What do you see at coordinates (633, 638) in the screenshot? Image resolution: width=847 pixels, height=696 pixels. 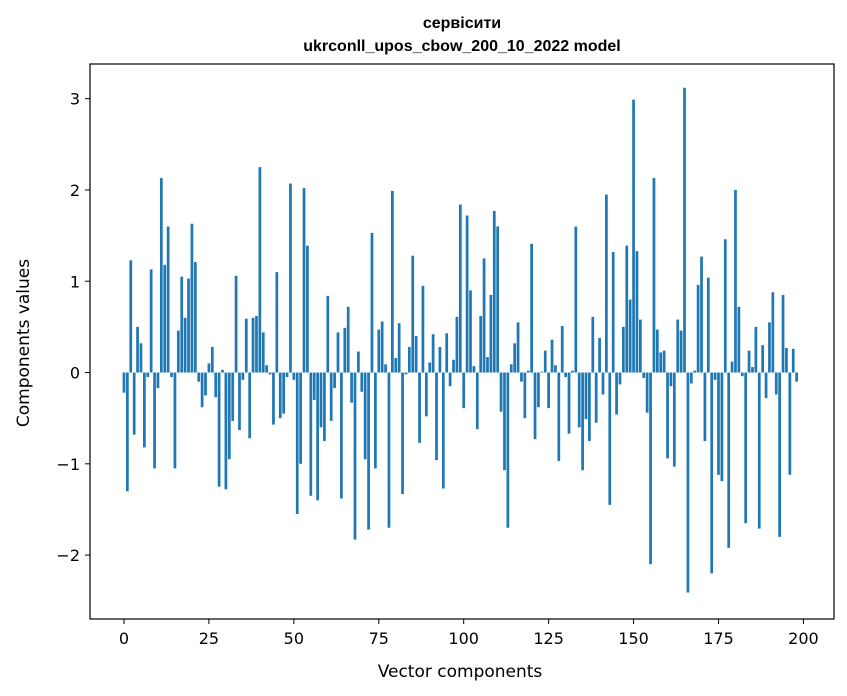 I see `x-tick-label: 150` at bounding box center [633, 638].